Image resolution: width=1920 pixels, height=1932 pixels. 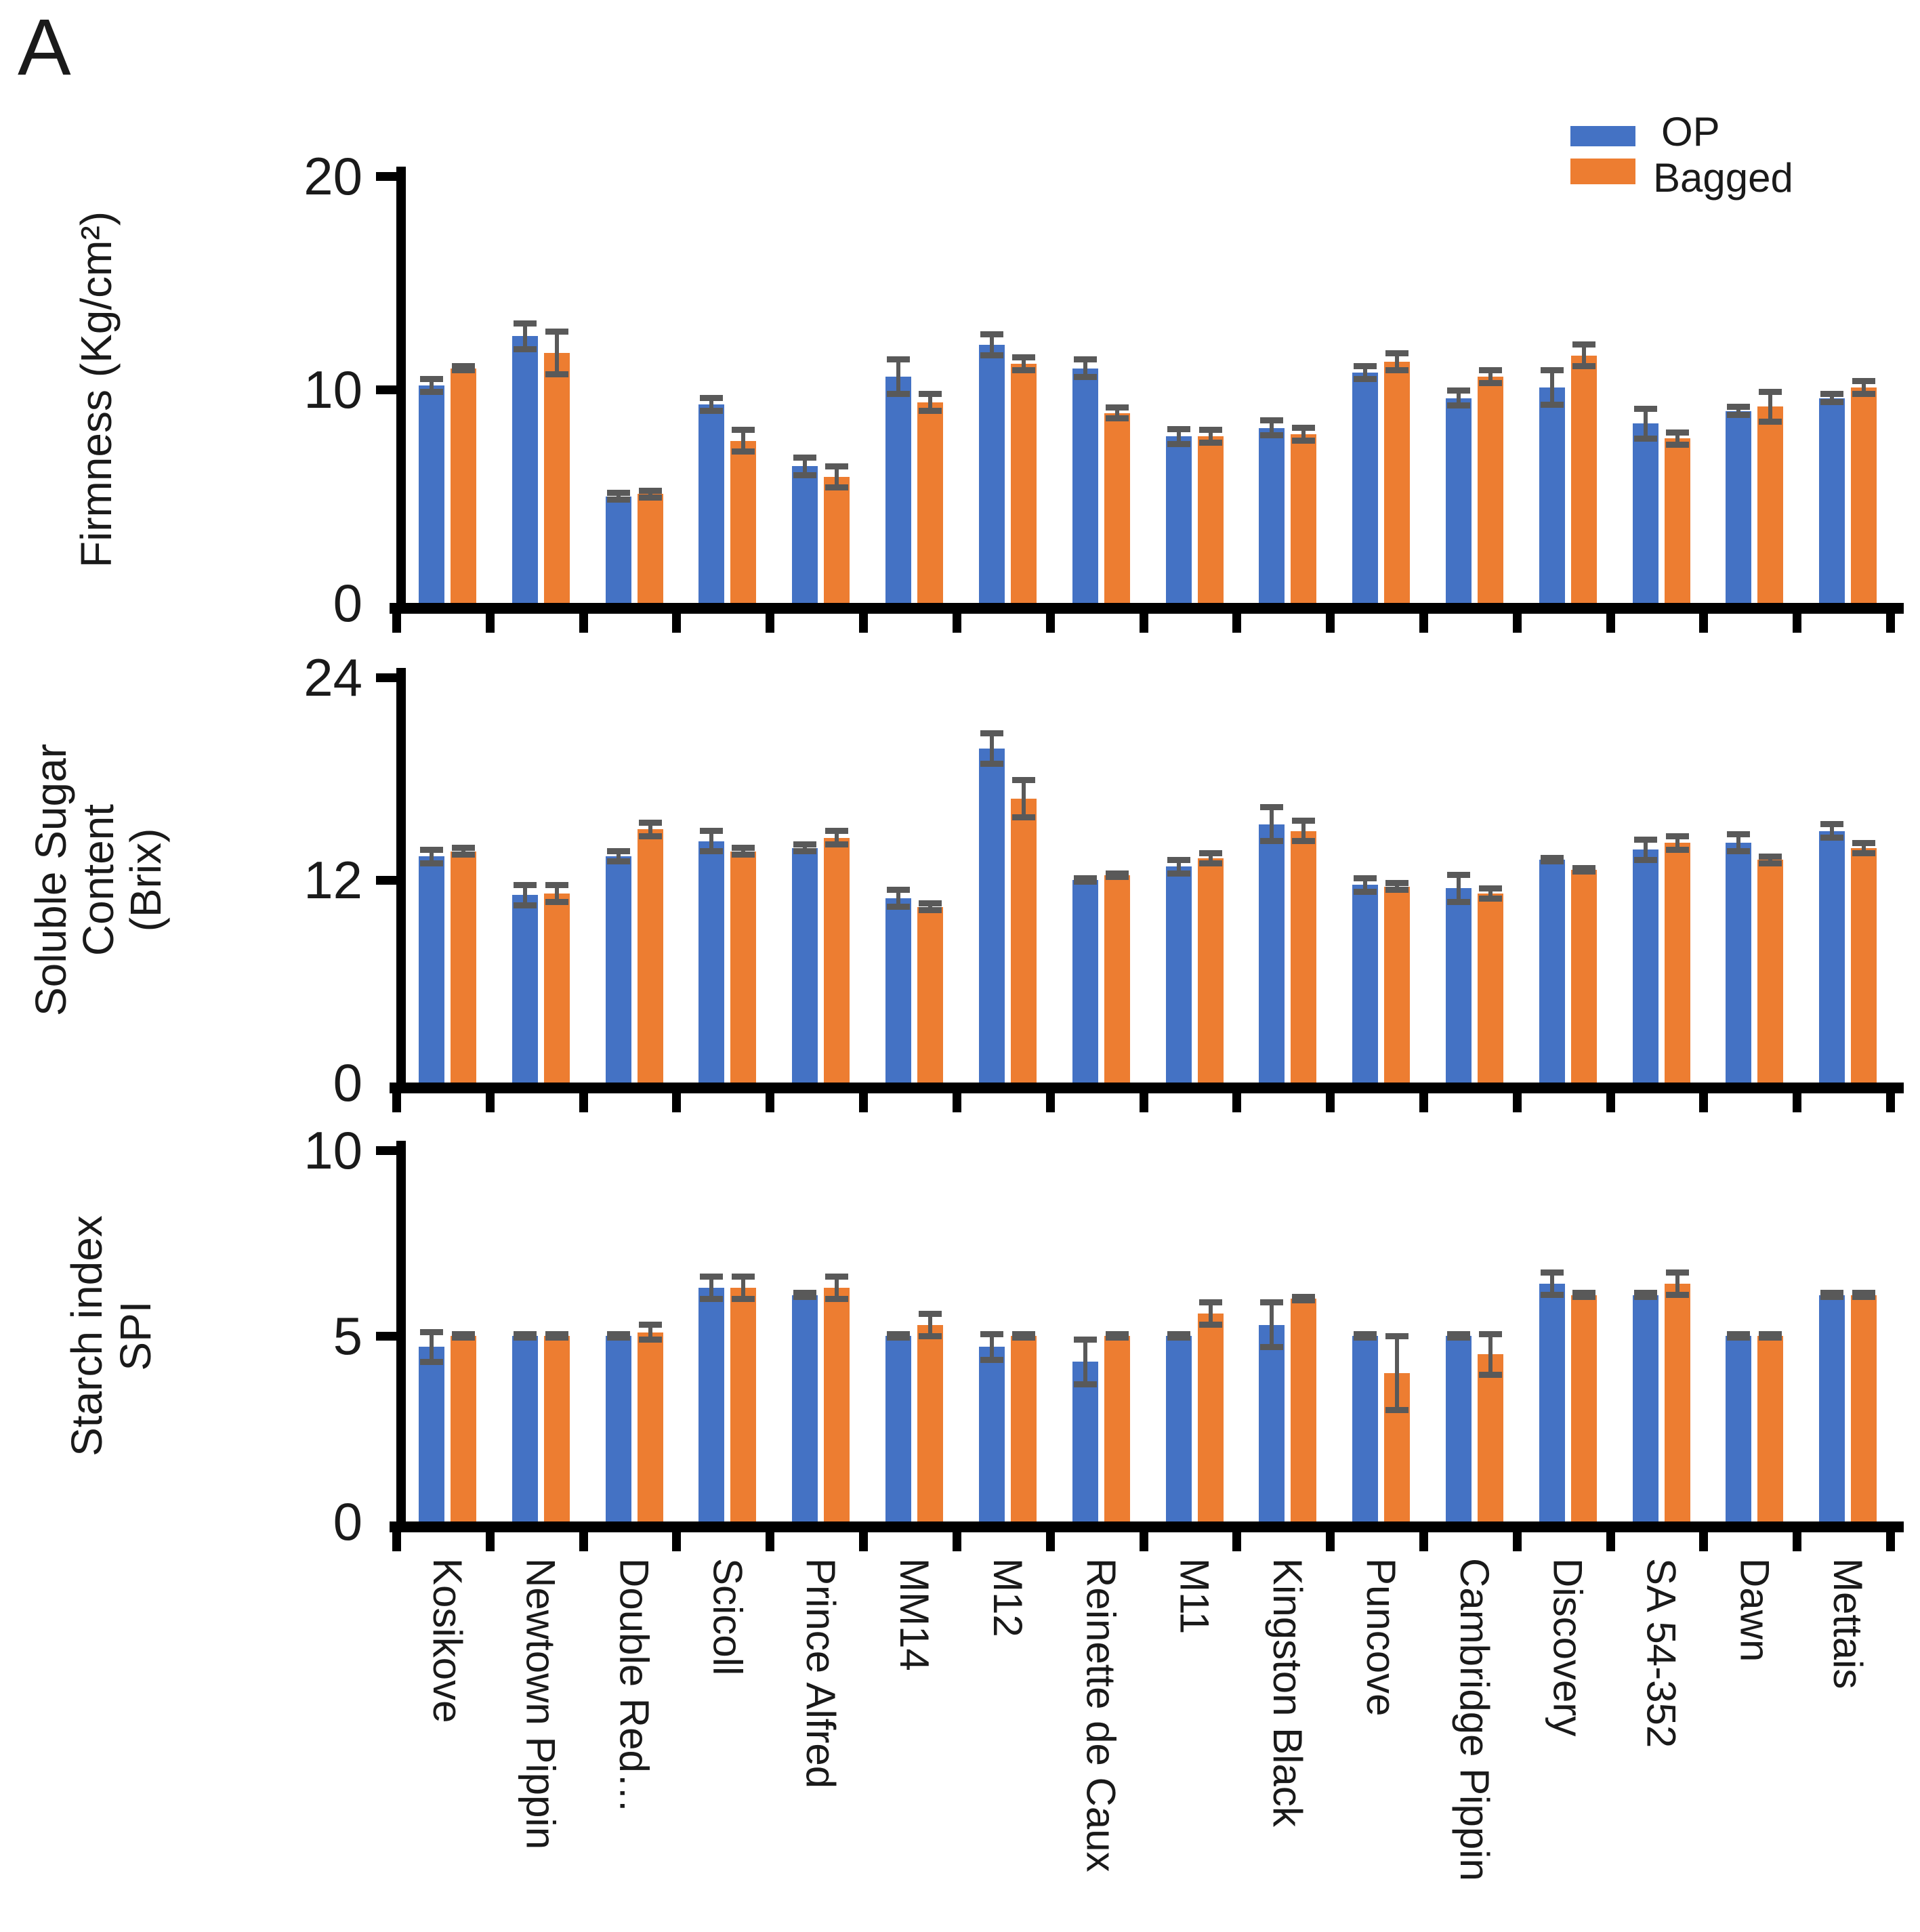 I want to click on category-label: M11, so click(x=1194, y=1596).